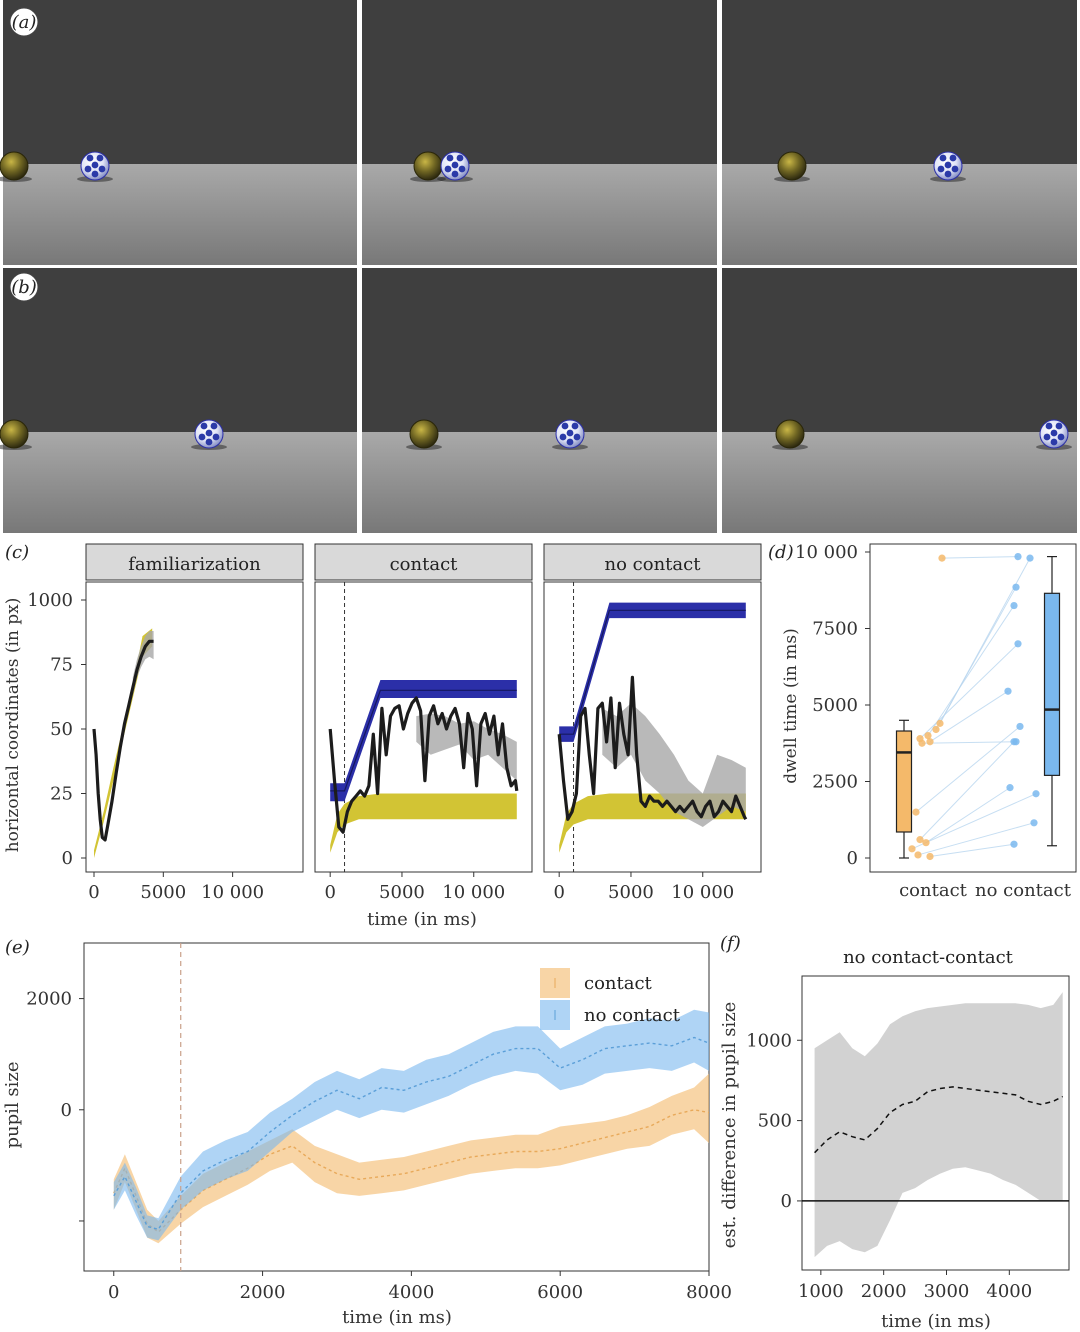  I want to click on x-tick-label: 10 000, so click(232, 892).